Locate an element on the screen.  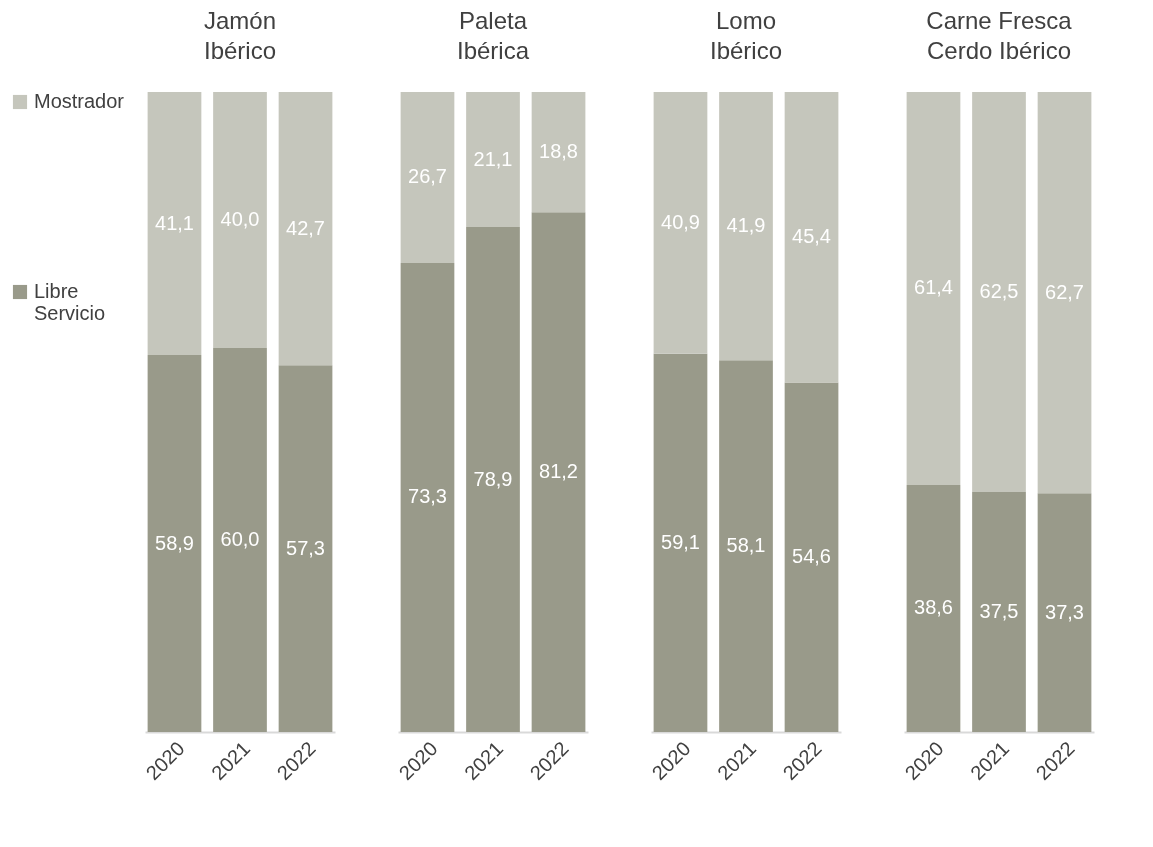
data-label: 21,1 is located at coordinates (493, 158).